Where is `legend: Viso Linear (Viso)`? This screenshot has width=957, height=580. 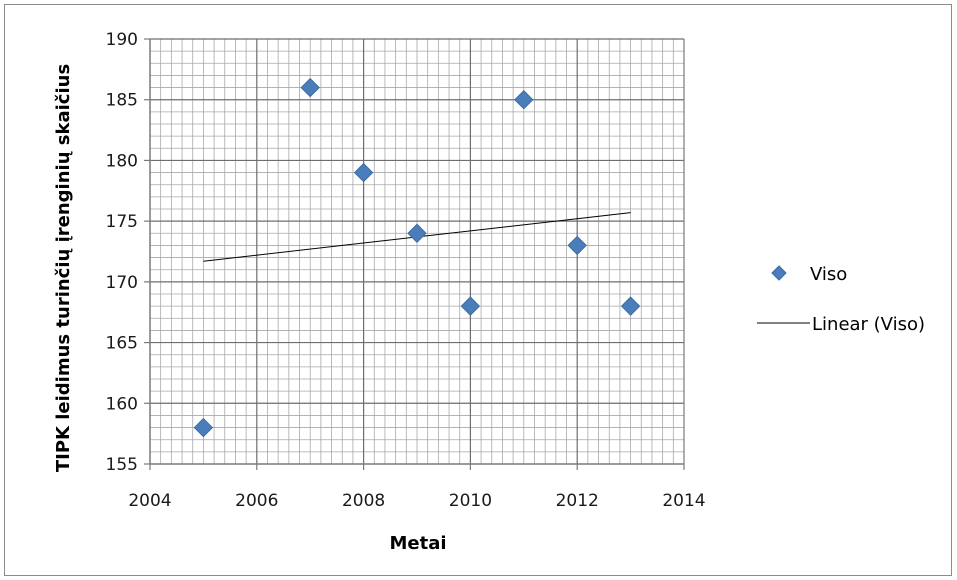
legend: Viso Linear (Viso) is located at coordinates (841, 299).